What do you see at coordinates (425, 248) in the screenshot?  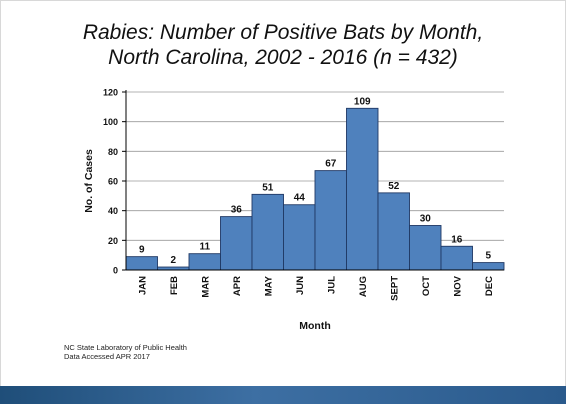 I see `bar-oct` at bounding box center [425, 248].